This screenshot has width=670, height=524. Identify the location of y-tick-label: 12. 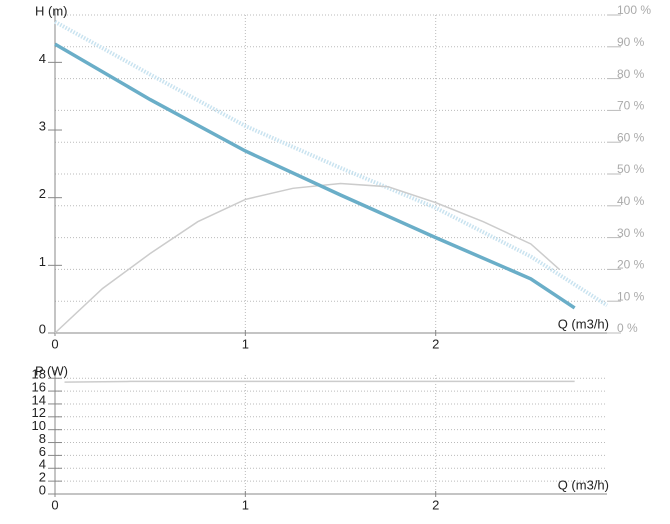
(39, 412).